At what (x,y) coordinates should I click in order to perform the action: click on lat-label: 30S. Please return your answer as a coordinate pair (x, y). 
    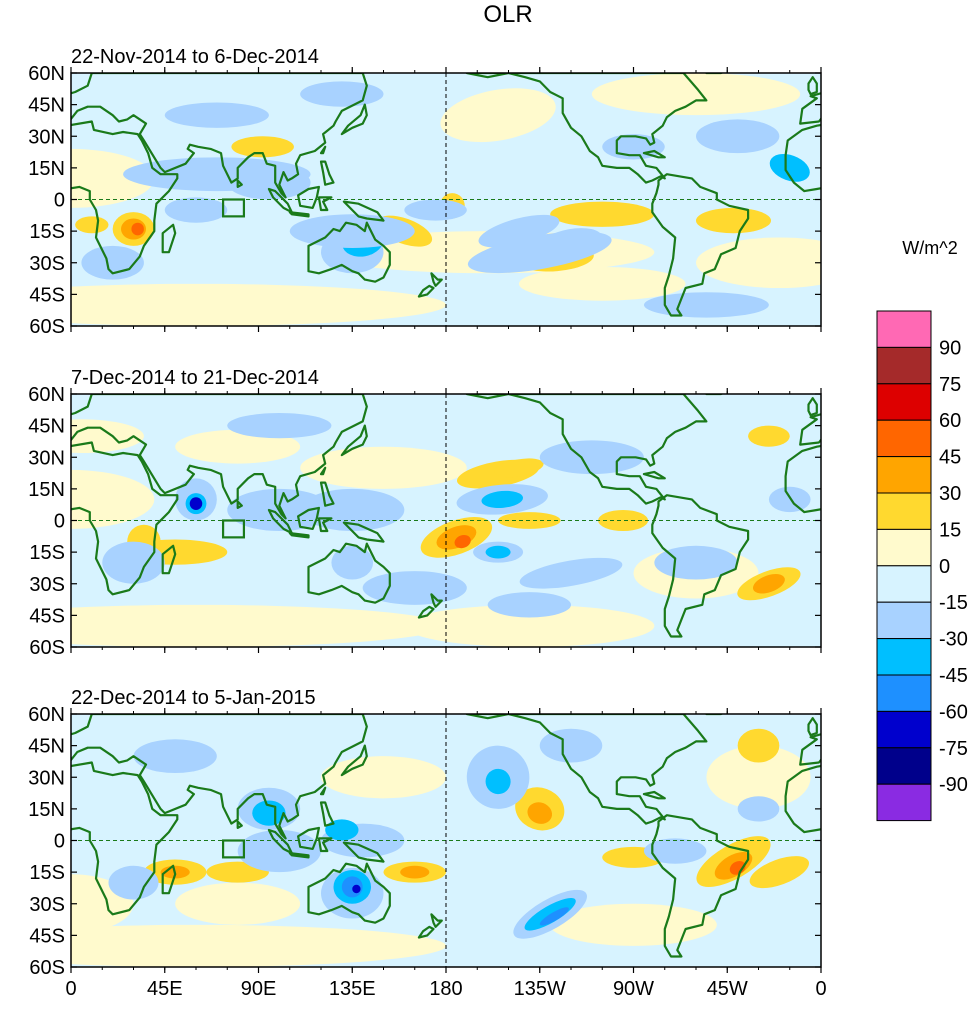
    Looking at the image, I should click on (47, 585).